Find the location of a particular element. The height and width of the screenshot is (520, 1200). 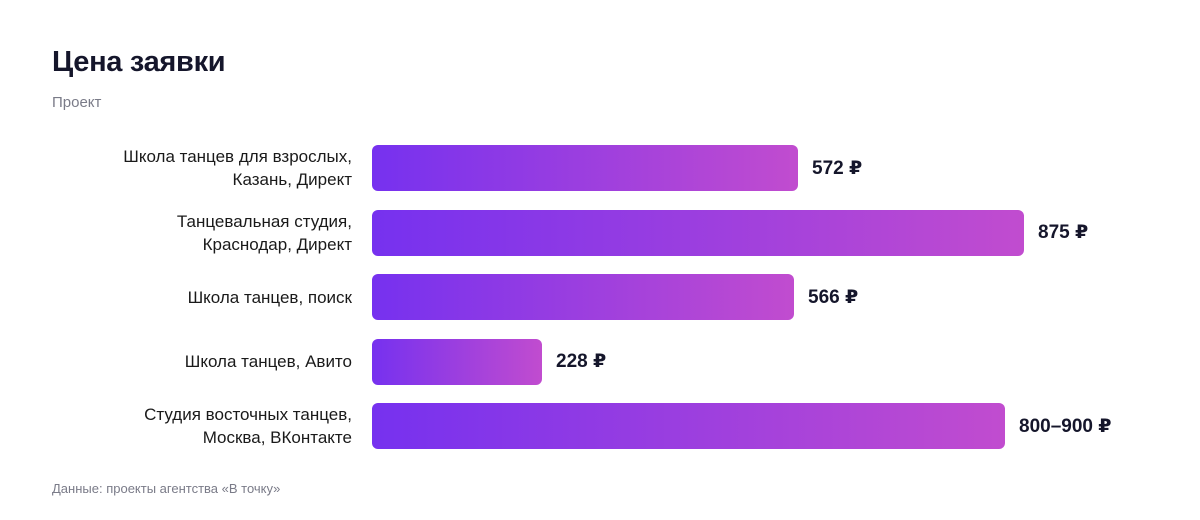

bar-row: Школа танцев, поиск 566 ₽ is located at coordinates (600, 297).